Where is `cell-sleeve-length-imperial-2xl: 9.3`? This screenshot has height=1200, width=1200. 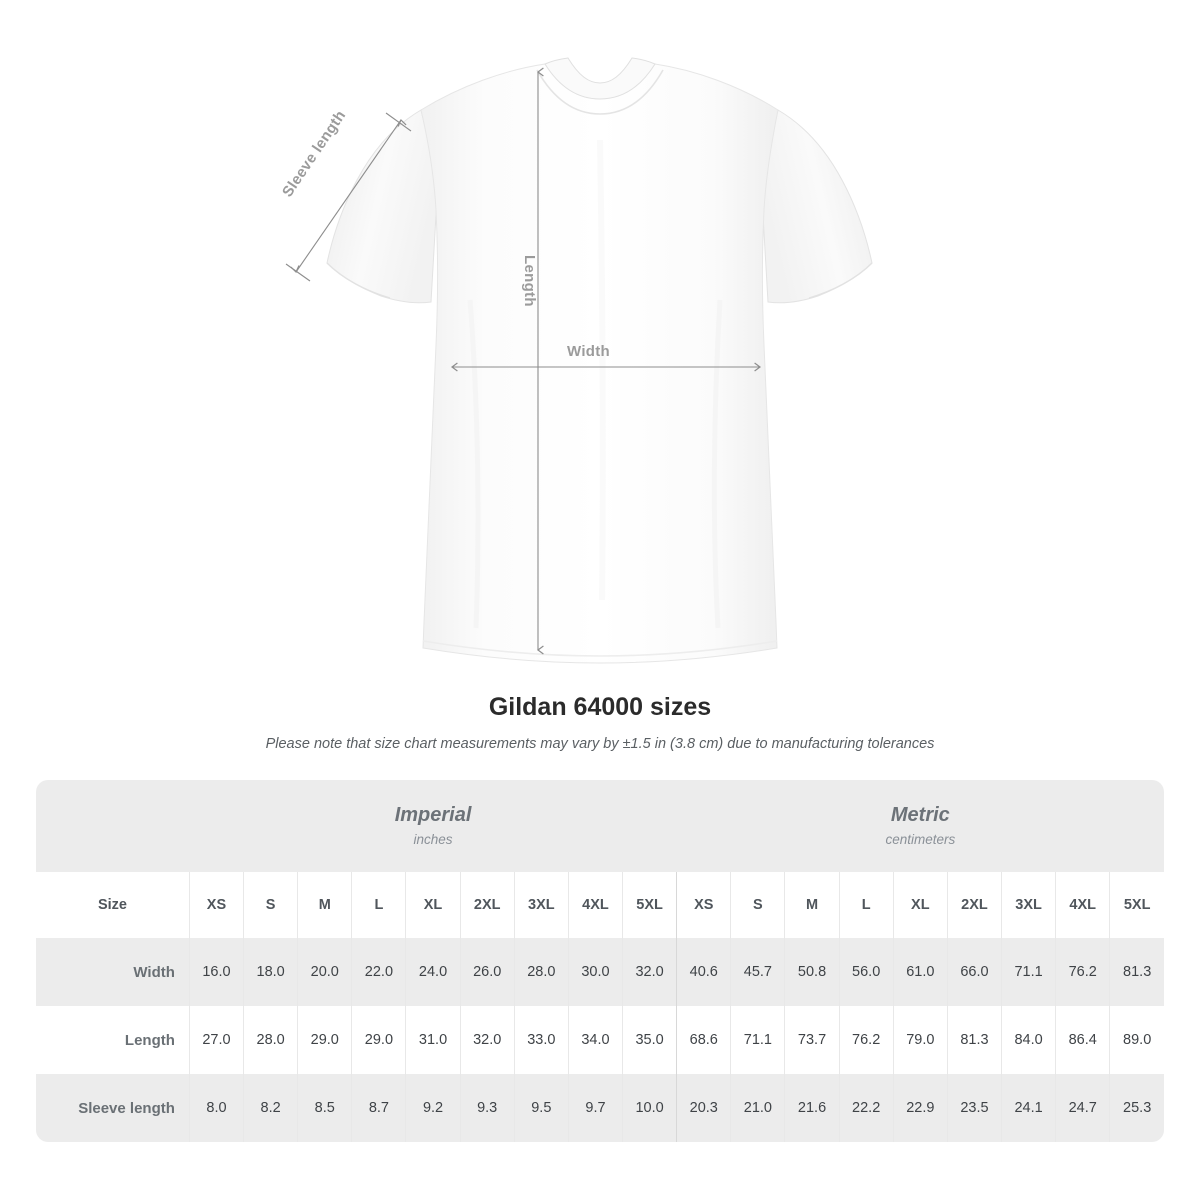
cell-sleeve-length-imperial-2xl: 9.3 is located at coordinates (487, 1108).